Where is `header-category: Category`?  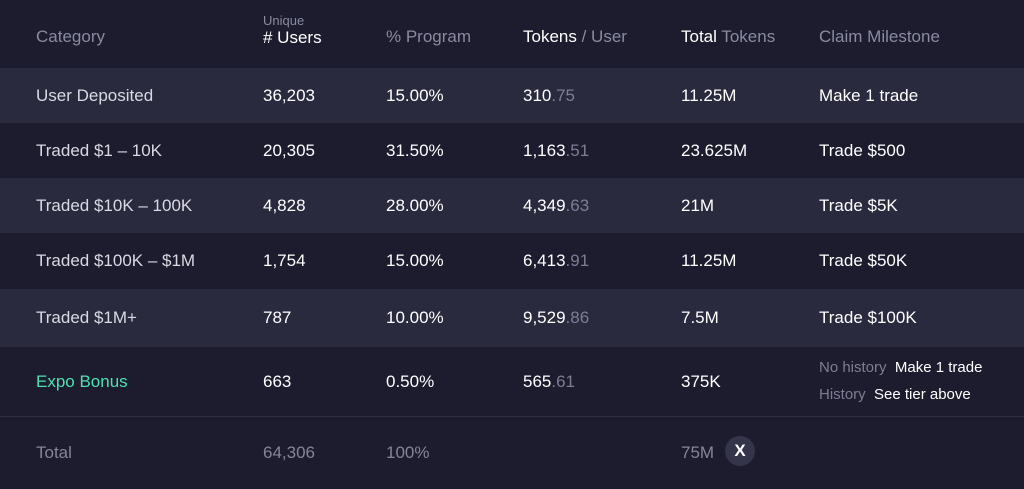 header-category: Category is located at coordinates (70, 36).